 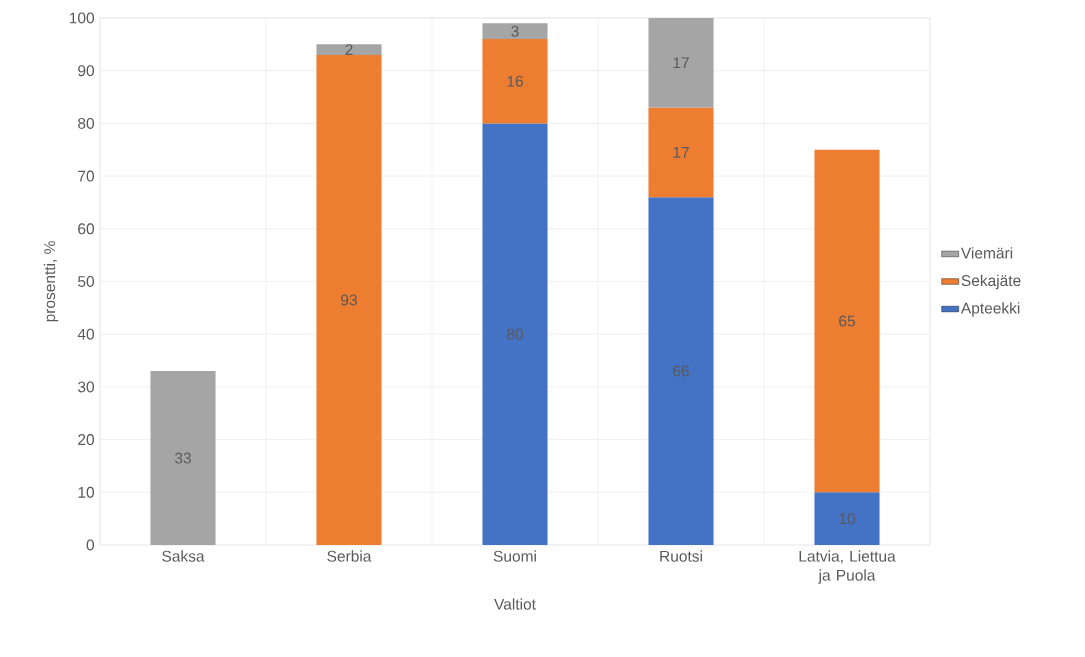 I want to click on data-label: 33, so click(x=182, y=458).